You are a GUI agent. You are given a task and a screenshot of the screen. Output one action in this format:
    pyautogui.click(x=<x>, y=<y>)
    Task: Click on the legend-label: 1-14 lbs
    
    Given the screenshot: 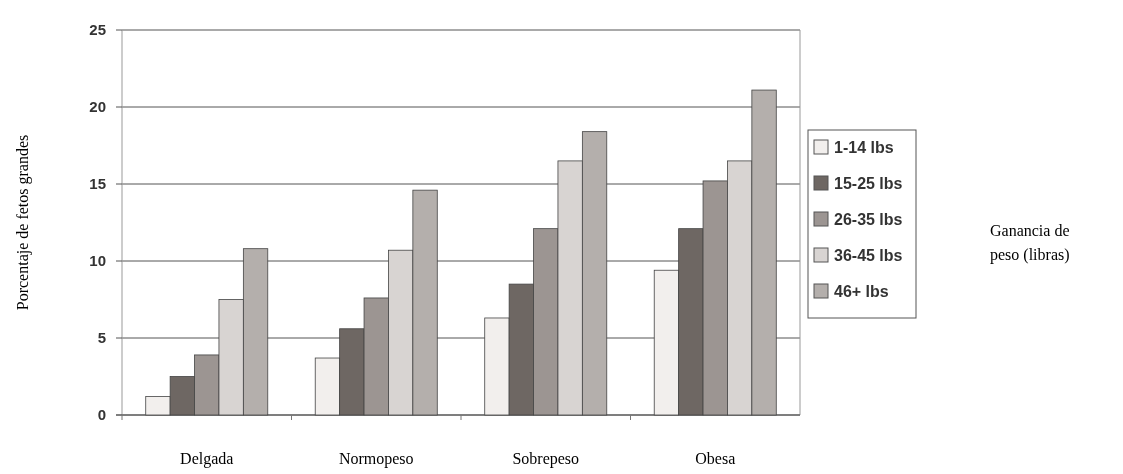 What is the action you would take?
    pyautogui.click(x=864, y=147)
    